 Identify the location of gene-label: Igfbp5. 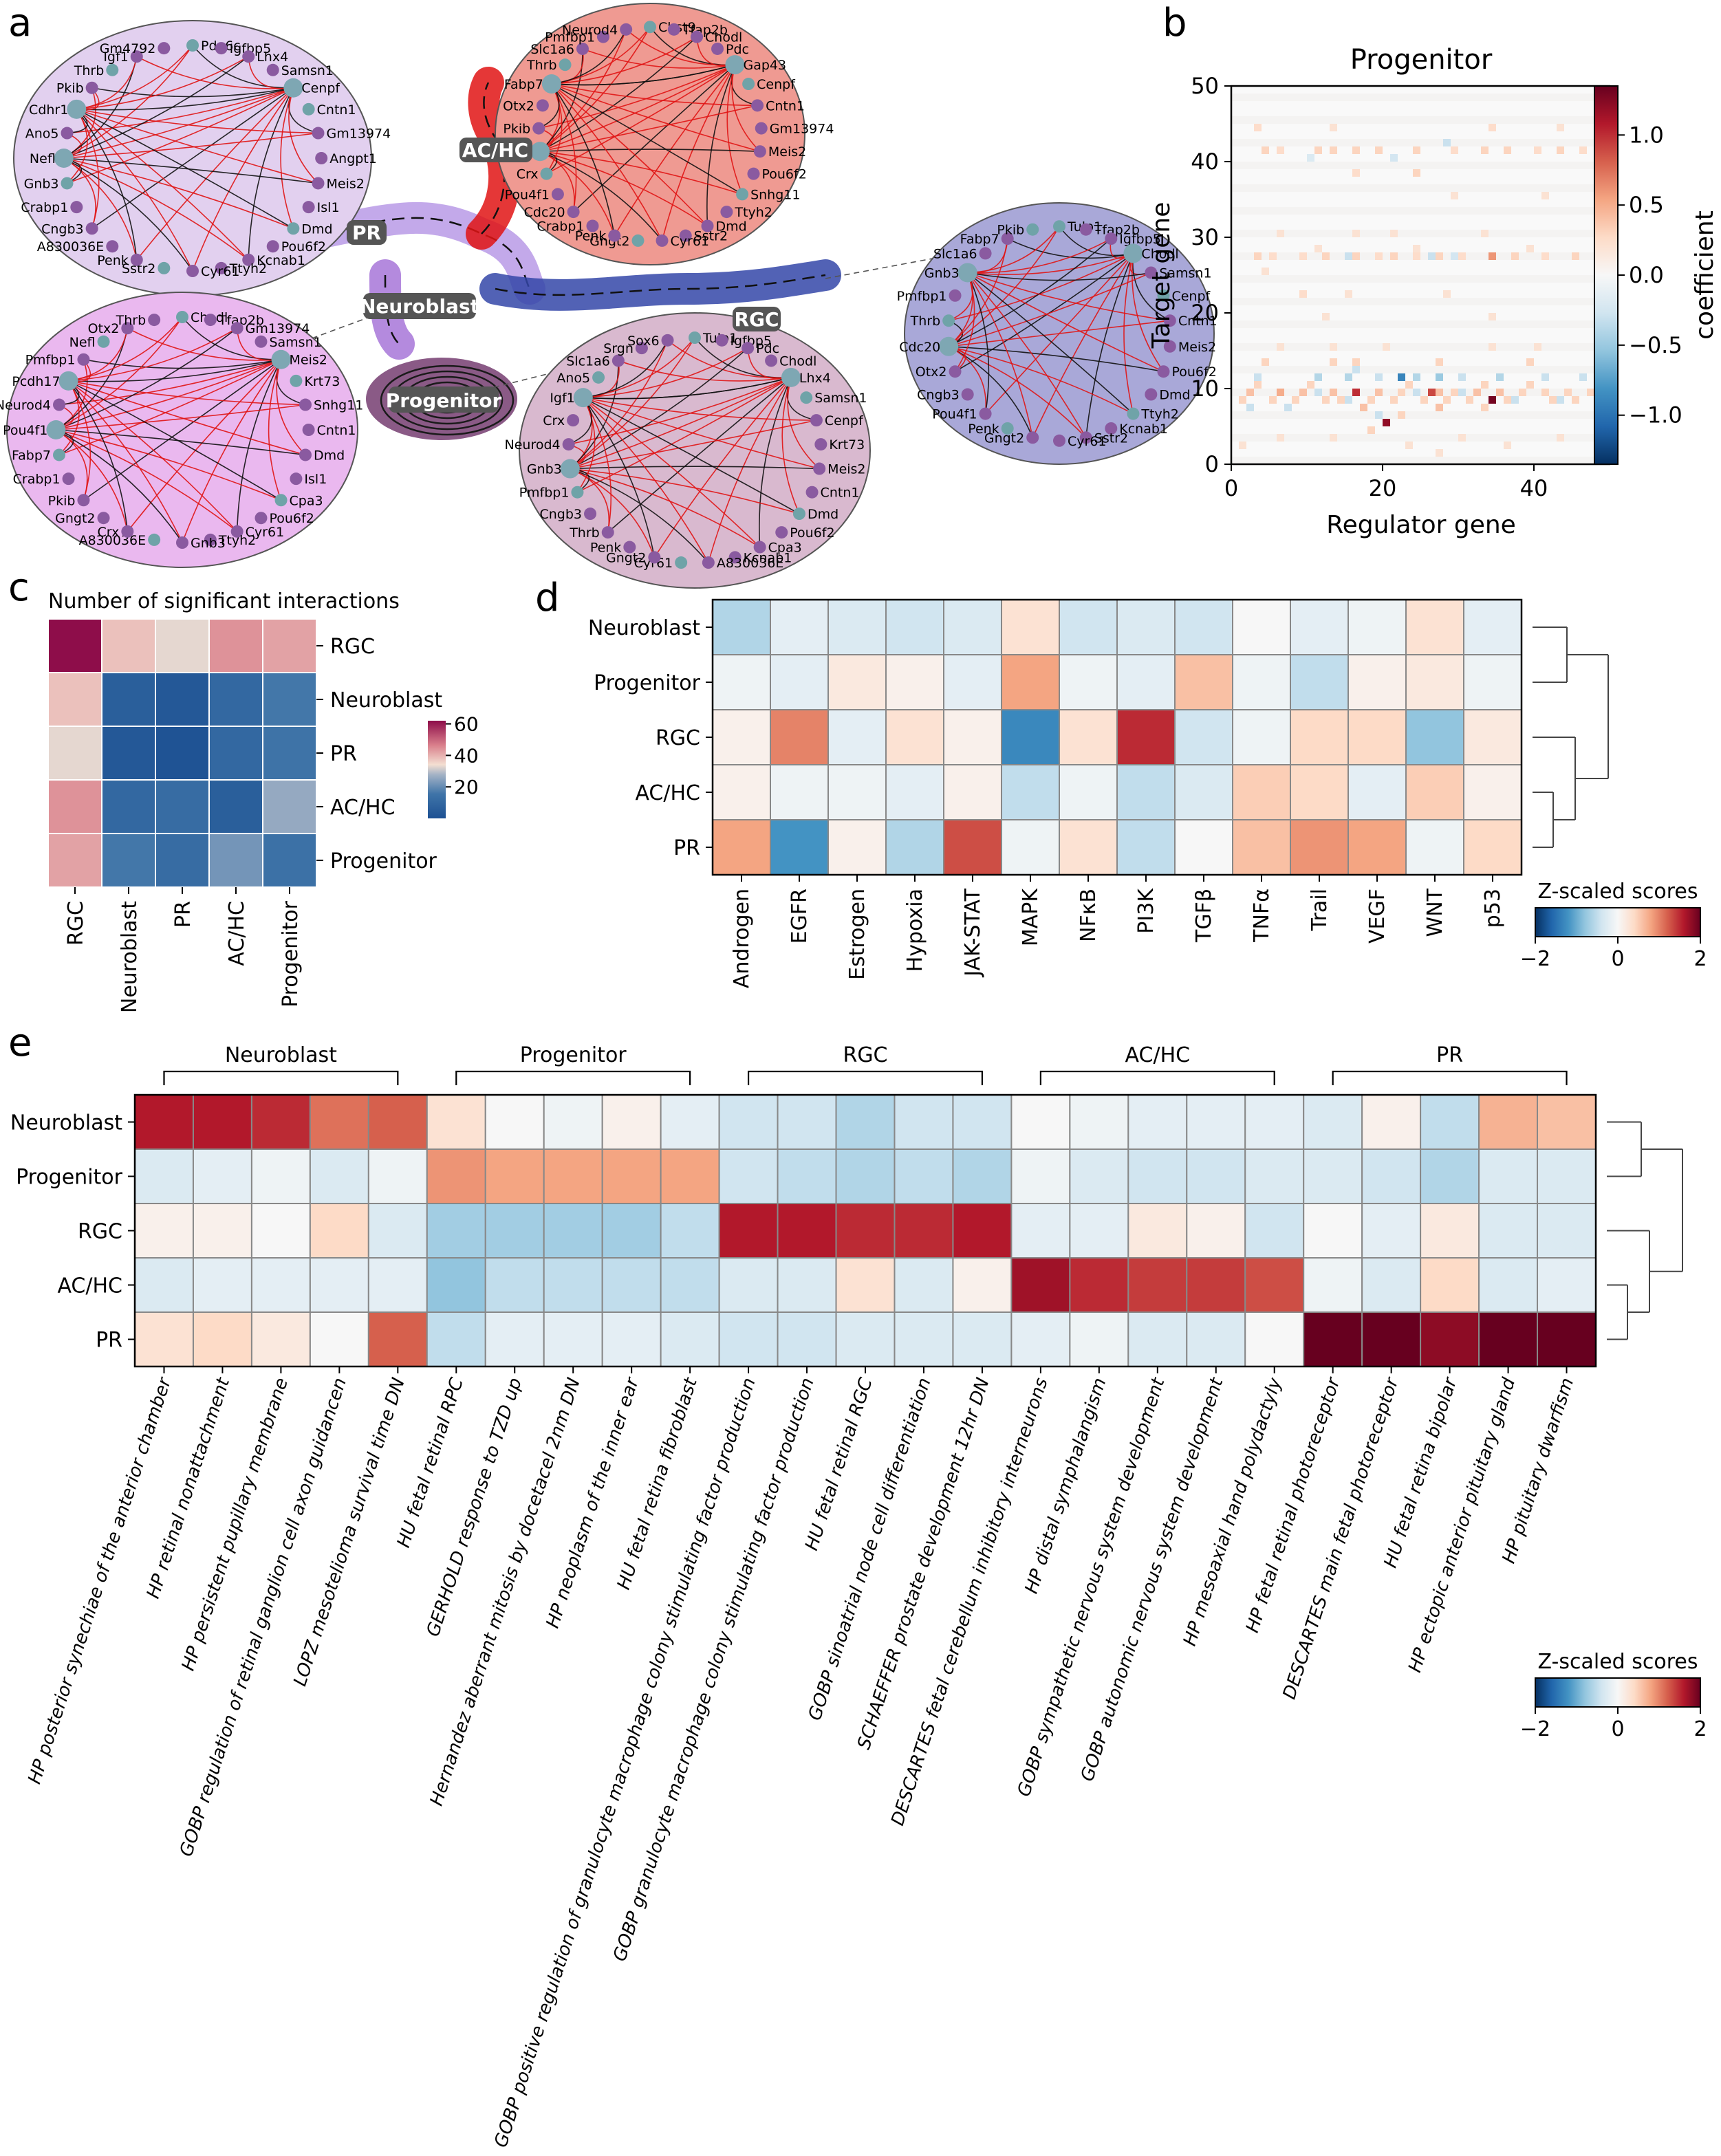
(751, 341).